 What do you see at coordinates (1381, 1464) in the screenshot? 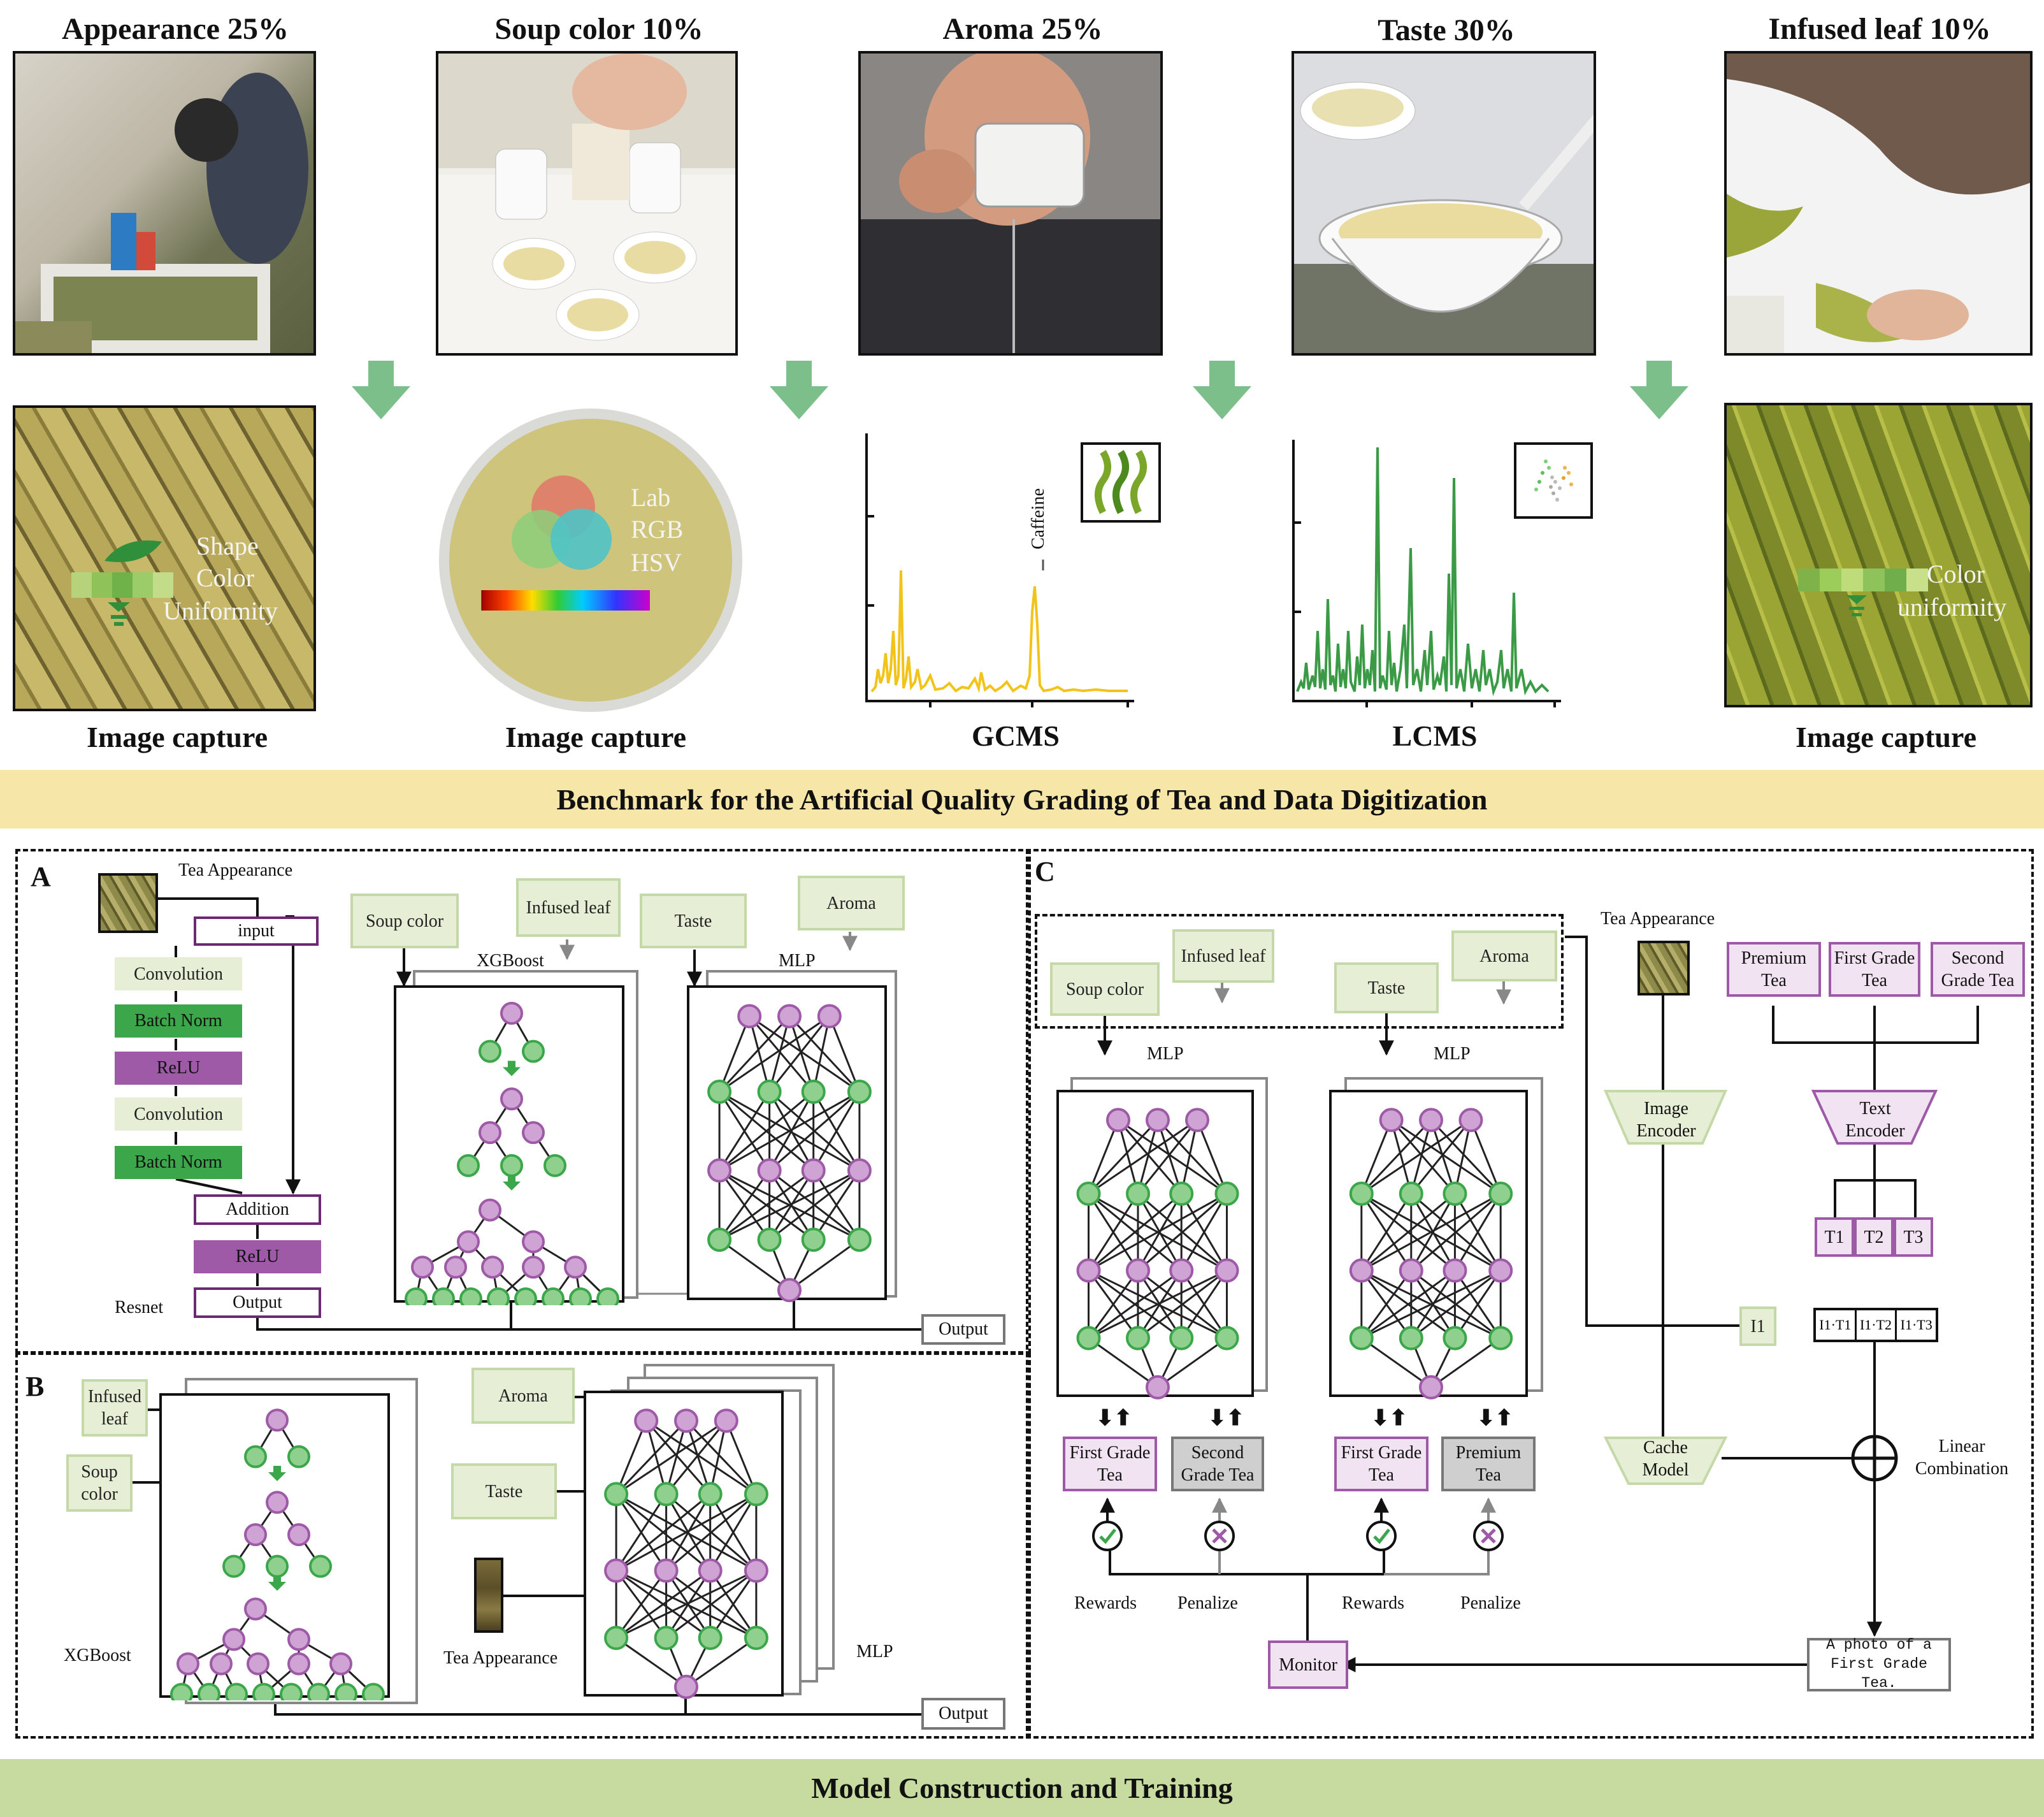
I see `panel-c-prediction-first-grade-2: First Grade Tea` at bounding box center [1381, 1464].